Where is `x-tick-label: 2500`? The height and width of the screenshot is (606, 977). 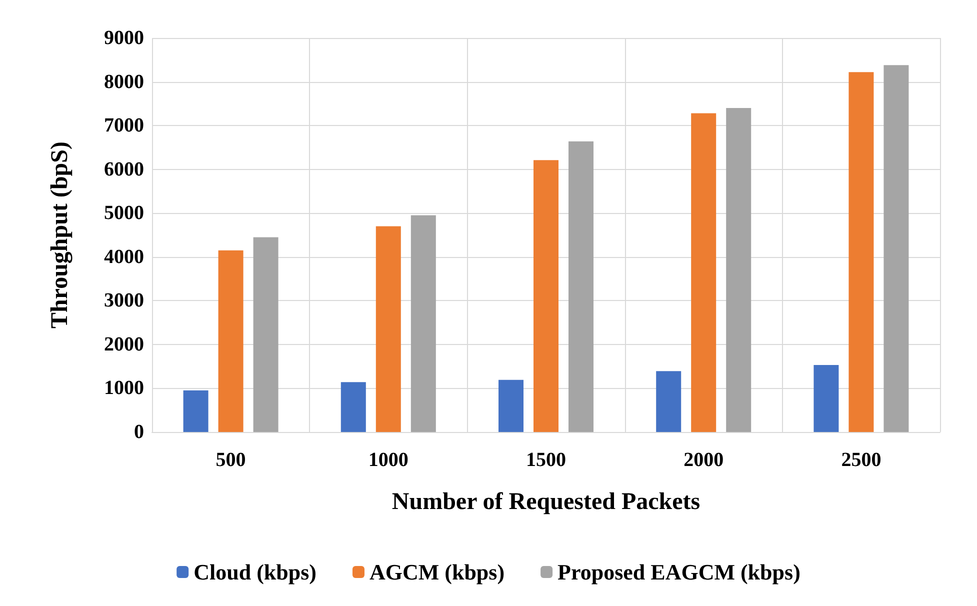 x-tick-label: 2500 is located at coordinates (861, 460).